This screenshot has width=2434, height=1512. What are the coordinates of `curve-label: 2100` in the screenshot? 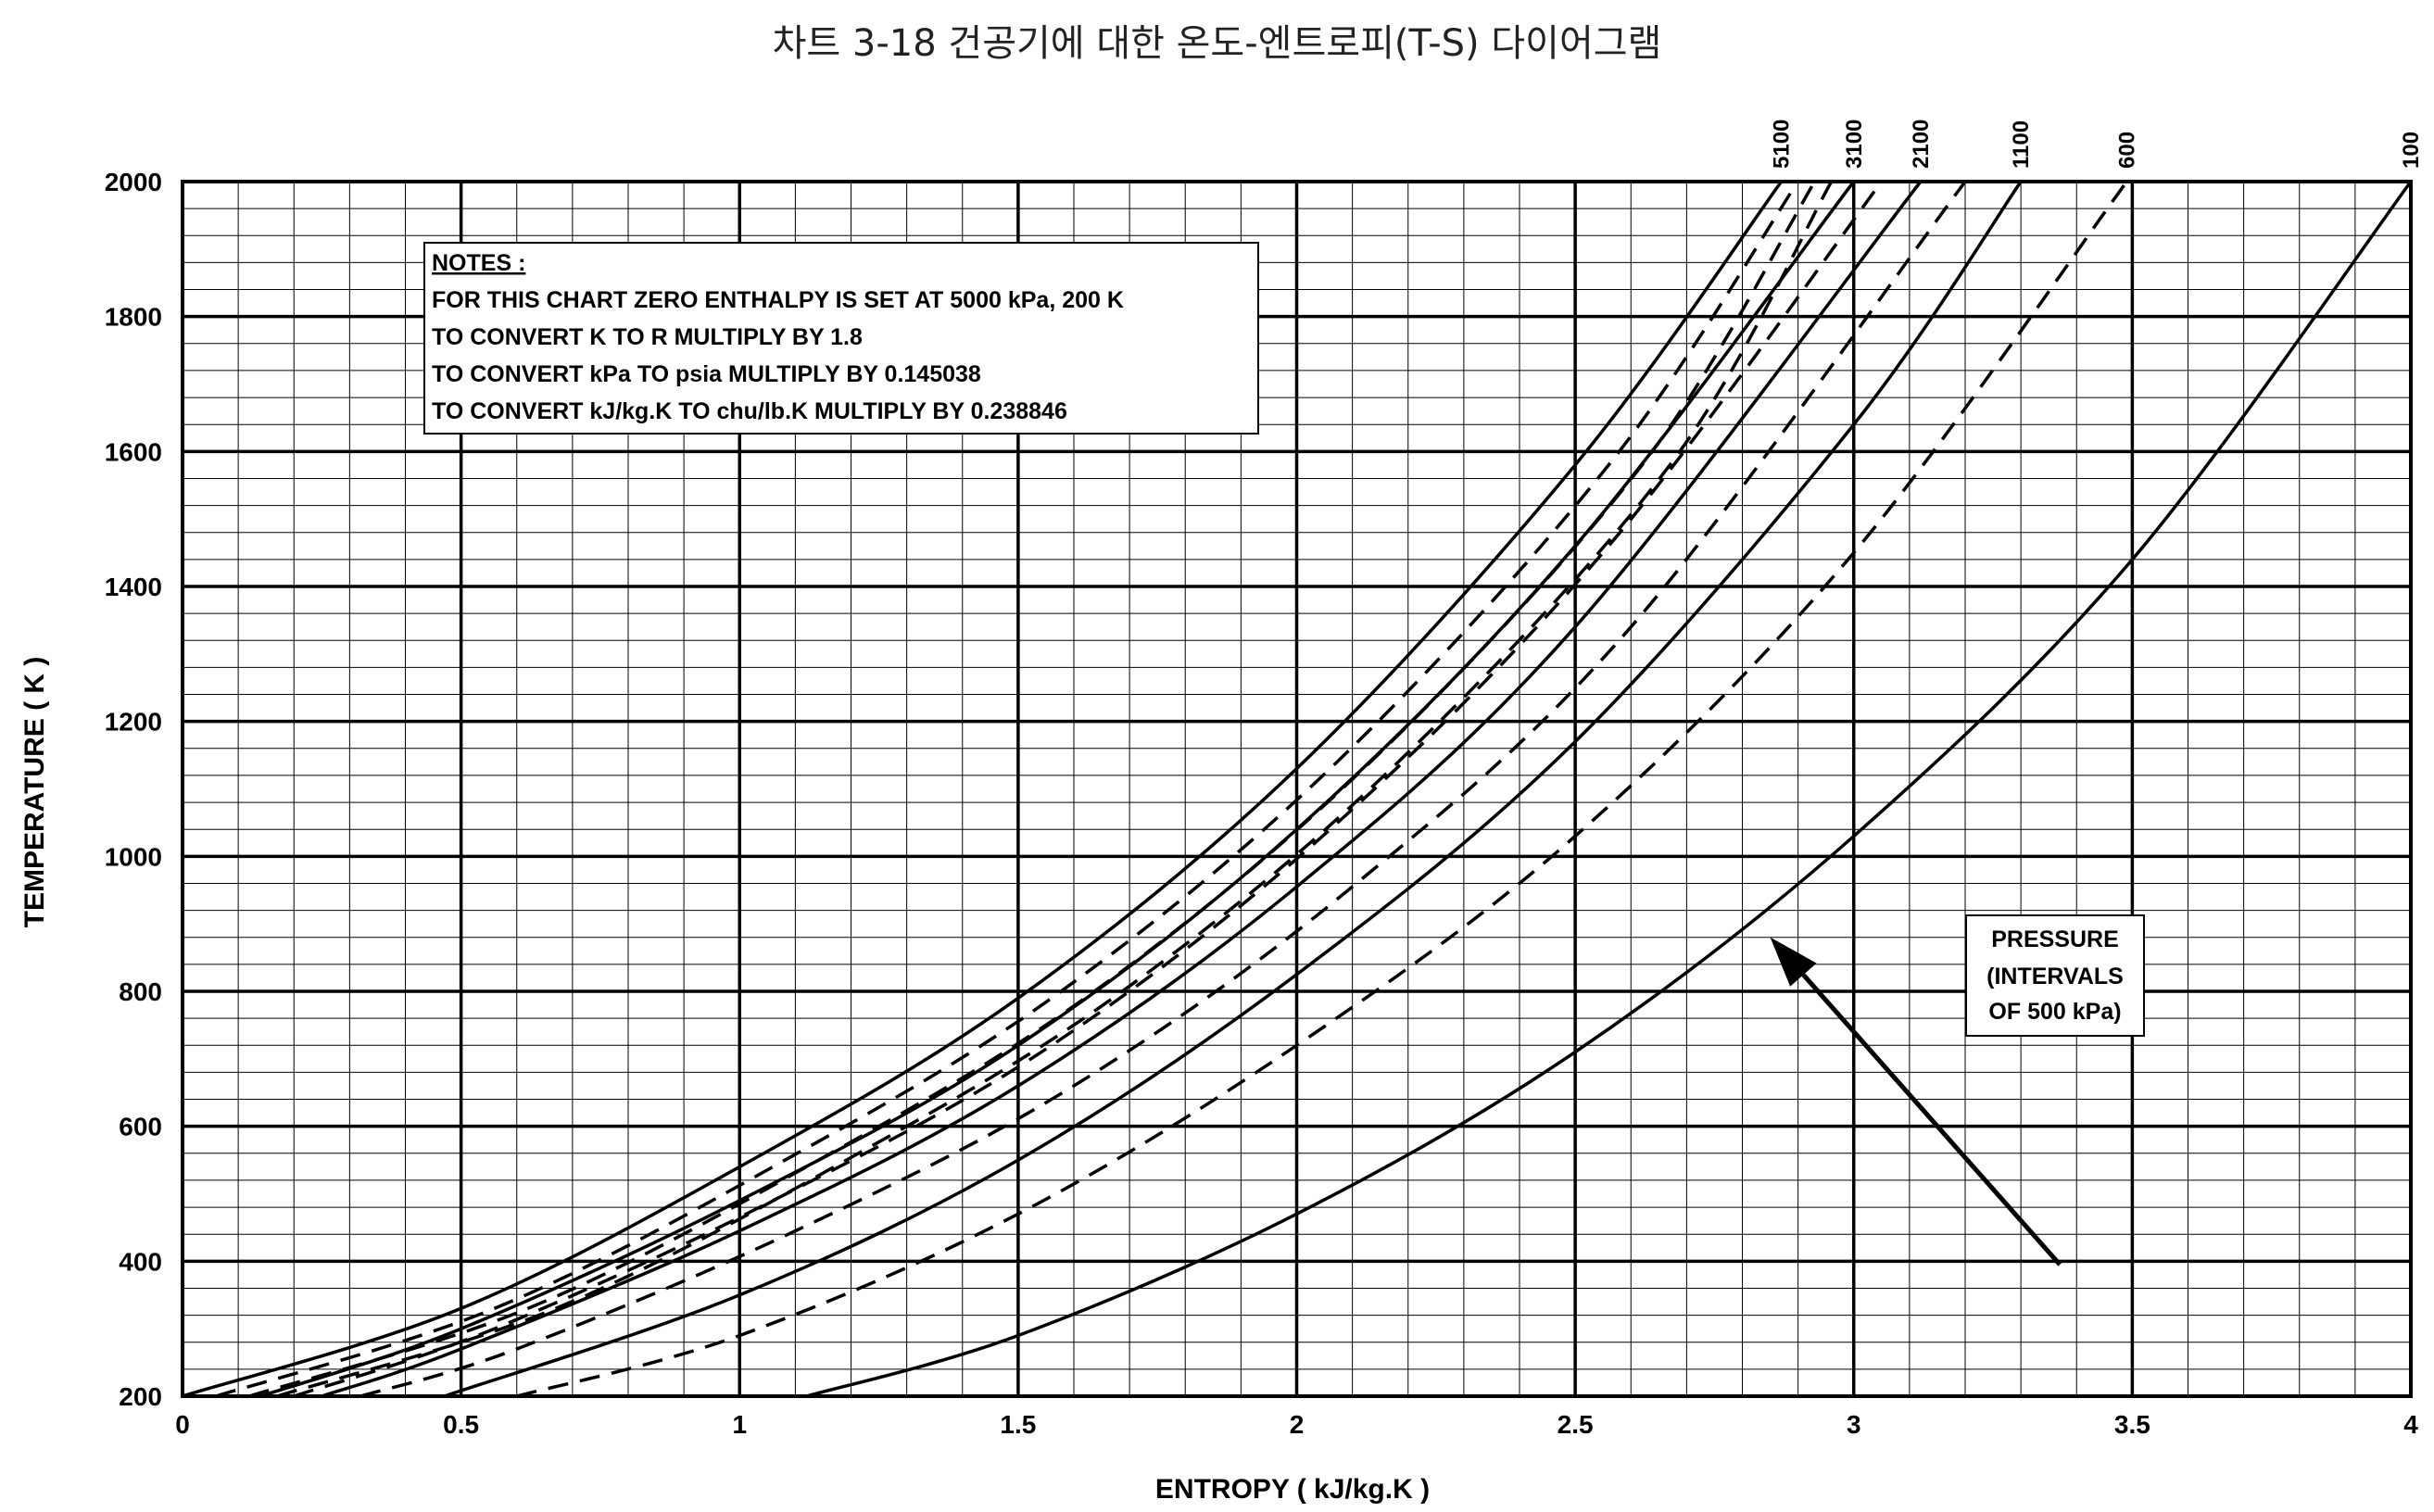 It's located at (1921, 144).